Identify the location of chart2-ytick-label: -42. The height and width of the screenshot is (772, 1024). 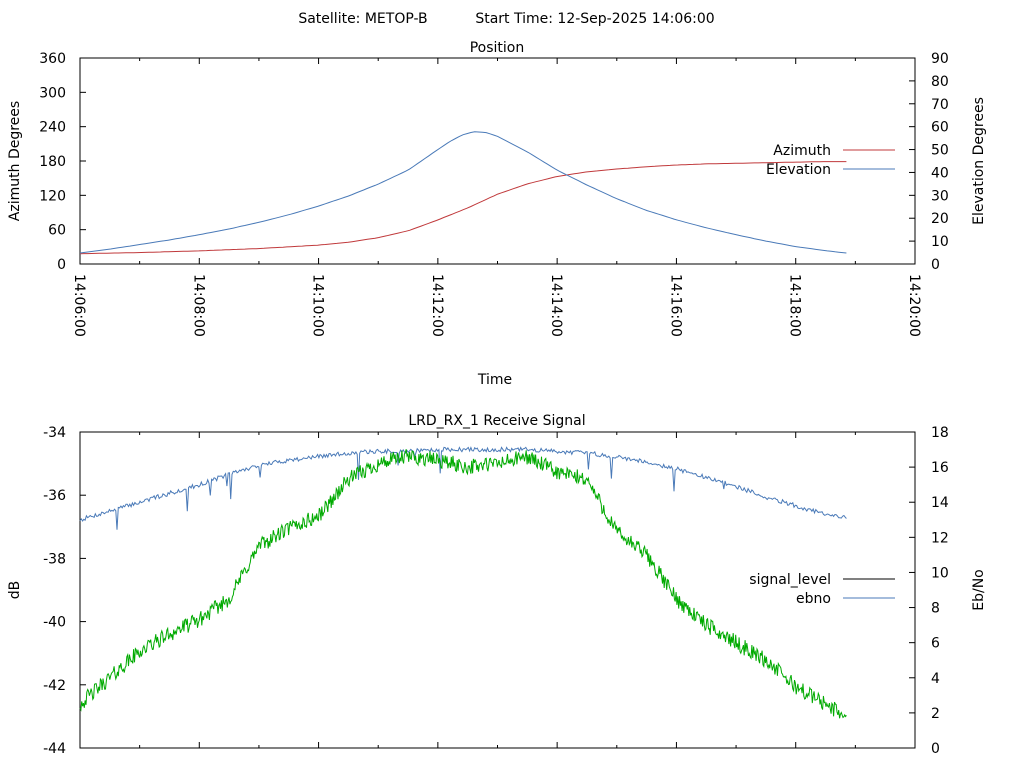
(54, 686).